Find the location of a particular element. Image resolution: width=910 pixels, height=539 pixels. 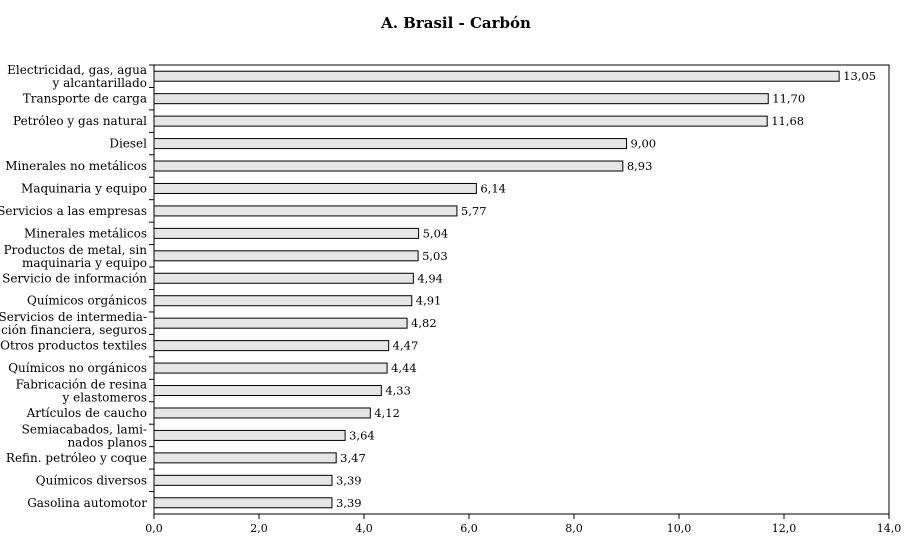

category-label: Semiacabados, lami- is located at coordinates (84, 429).